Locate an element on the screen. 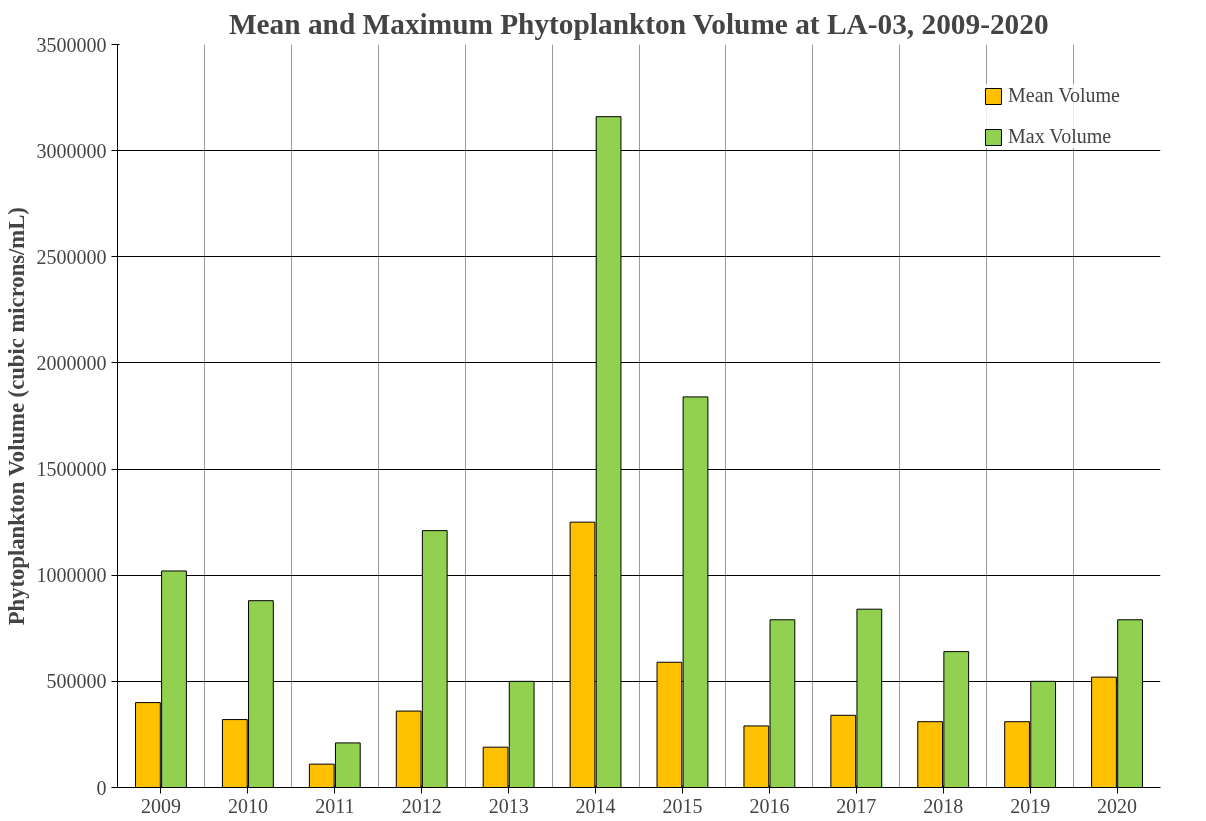 Image resolution: width=1206 pixels, height=821 pixels. x-tick-label: 2012 is located at coordinates (421, 805).